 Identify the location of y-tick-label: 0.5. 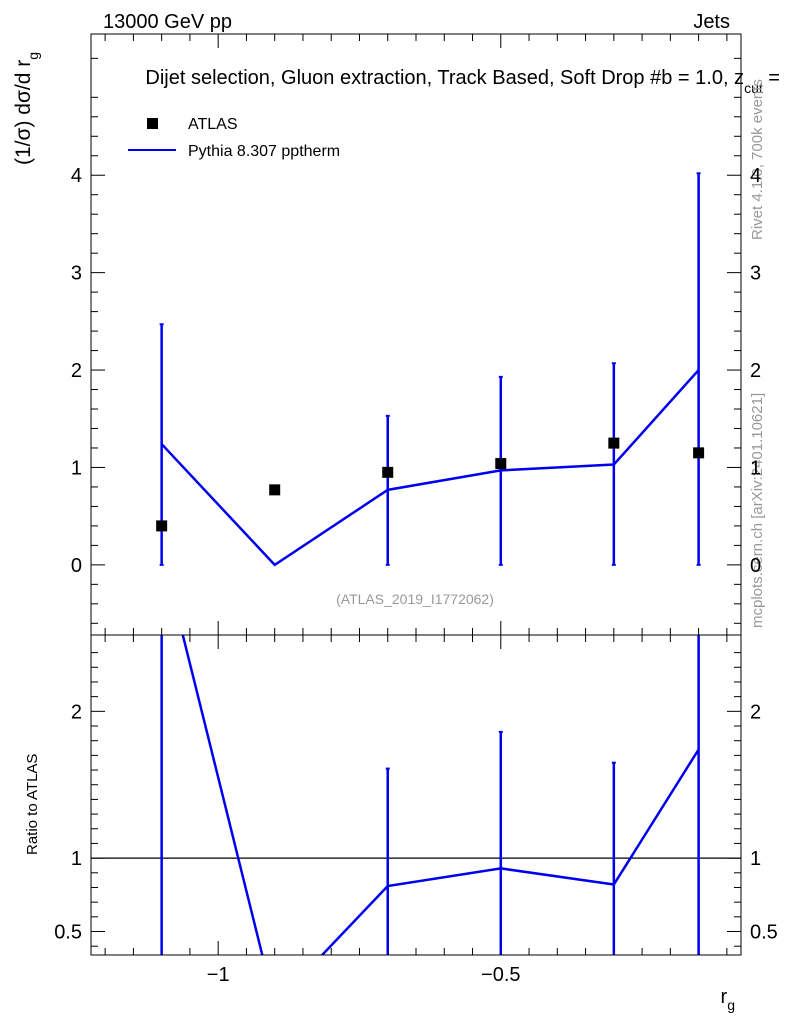
(68, 933).